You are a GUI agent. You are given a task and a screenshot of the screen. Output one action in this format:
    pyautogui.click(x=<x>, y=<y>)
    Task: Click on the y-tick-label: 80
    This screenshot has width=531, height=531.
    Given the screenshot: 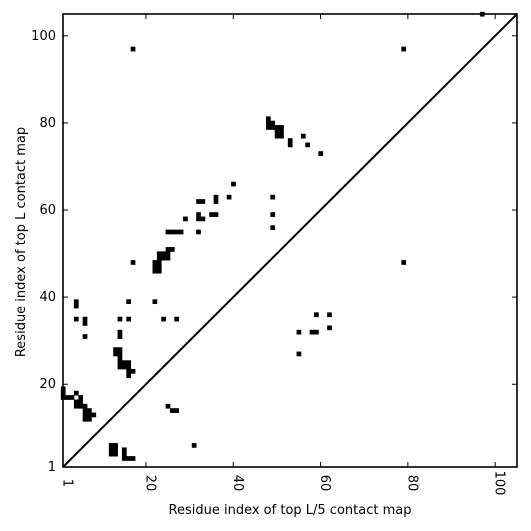 What is the action you would take?
    pyautogui.click(x=47, y=123)
    